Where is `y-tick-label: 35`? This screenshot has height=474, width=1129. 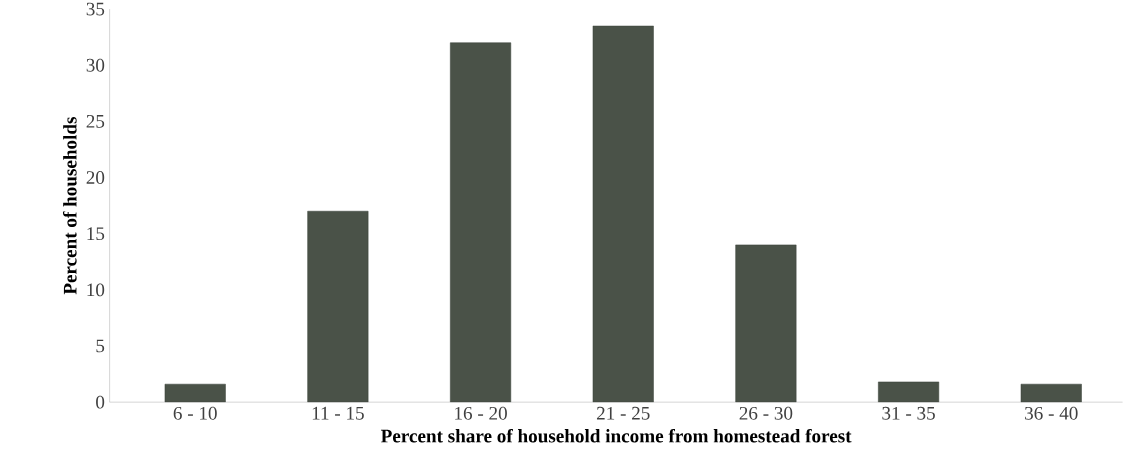
y-tick-label: 35 is located at coordinates (95, 9).